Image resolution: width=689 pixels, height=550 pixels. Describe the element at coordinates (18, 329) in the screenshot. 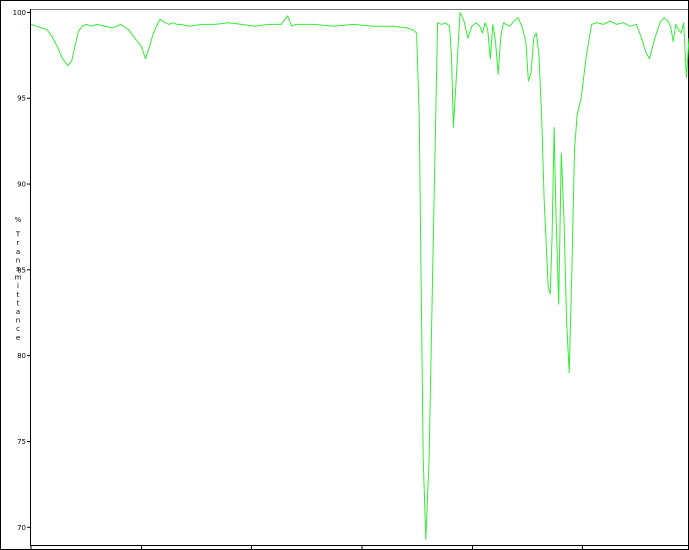

I see `ylabel-char: c` at that location.